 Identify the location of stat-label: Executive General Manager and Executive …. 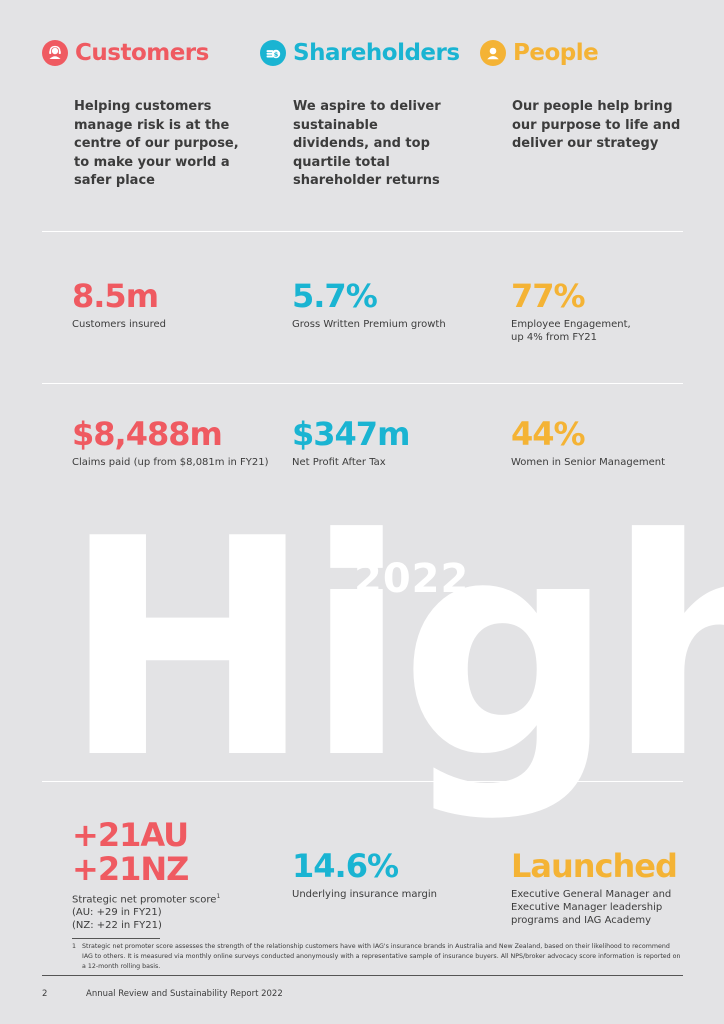
(591, 907).